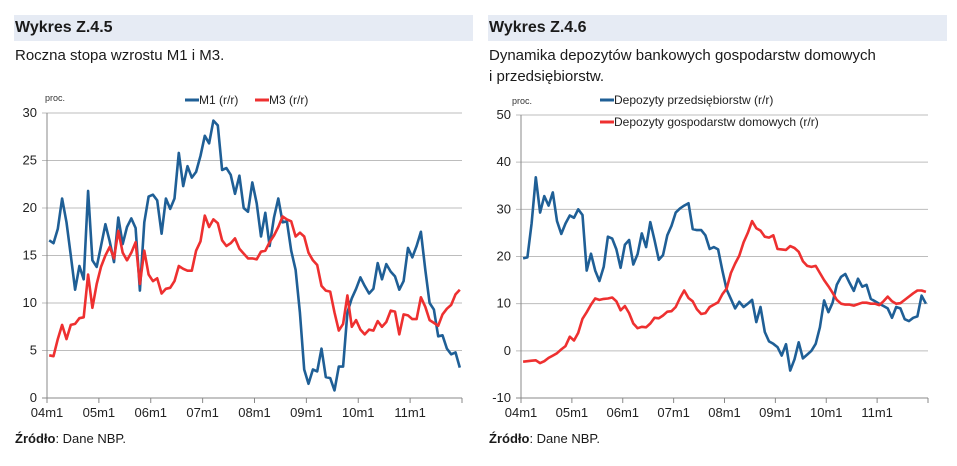 This screenshot has height=466, width=957. What do you see at coordinates (716, 122) in the screenshot?
I see `legend-label: Depozyty gospodarstw domowych (r/r)` at bounding box center [716, 122].